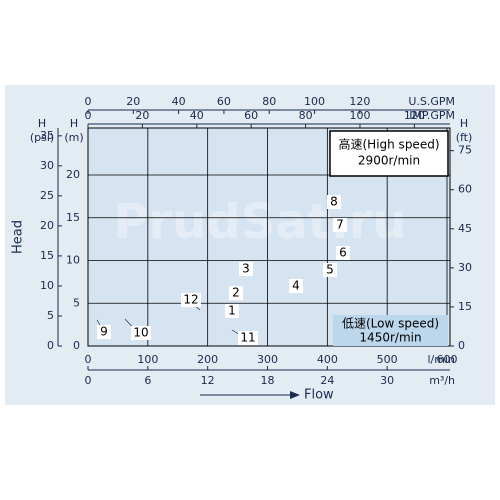  I want to click on x-tick-label: 500, so click(387, 359).